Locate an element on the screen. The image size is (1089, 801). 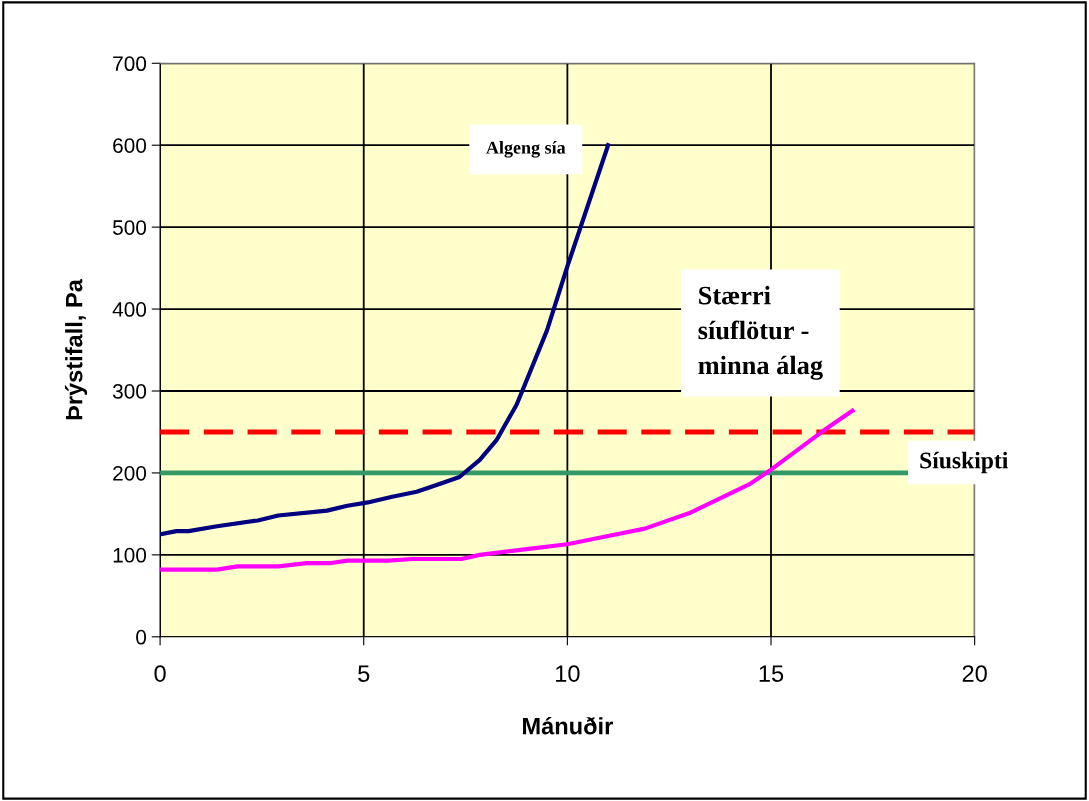
x-tick-label: 20 is located at coordinates (974, 673).